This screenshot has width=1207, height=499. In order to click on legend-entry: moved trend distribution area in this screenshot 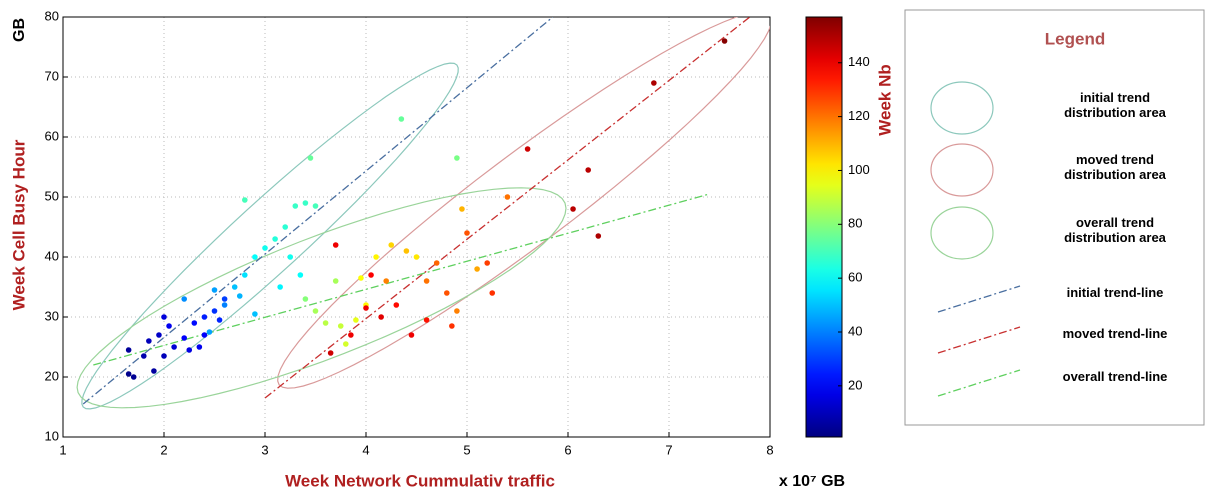, I will do `click(1115, 167)`.